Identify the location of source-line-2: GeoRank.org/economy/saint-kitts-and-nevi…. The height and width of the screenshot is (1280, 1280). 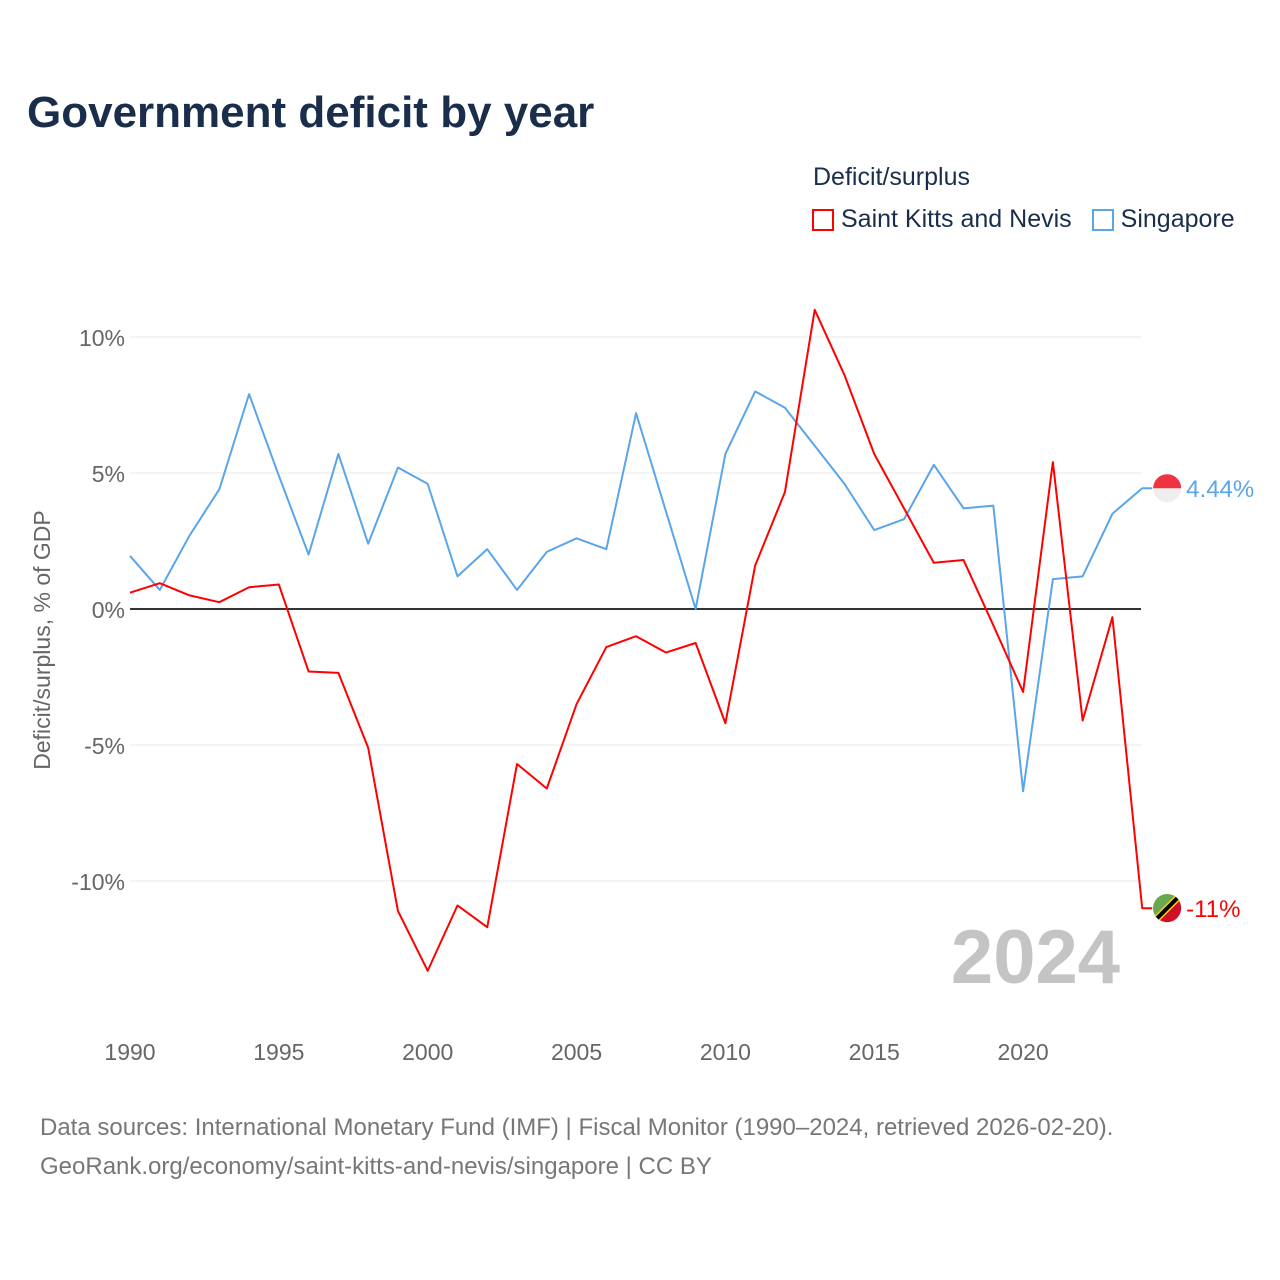
(376, 1166).